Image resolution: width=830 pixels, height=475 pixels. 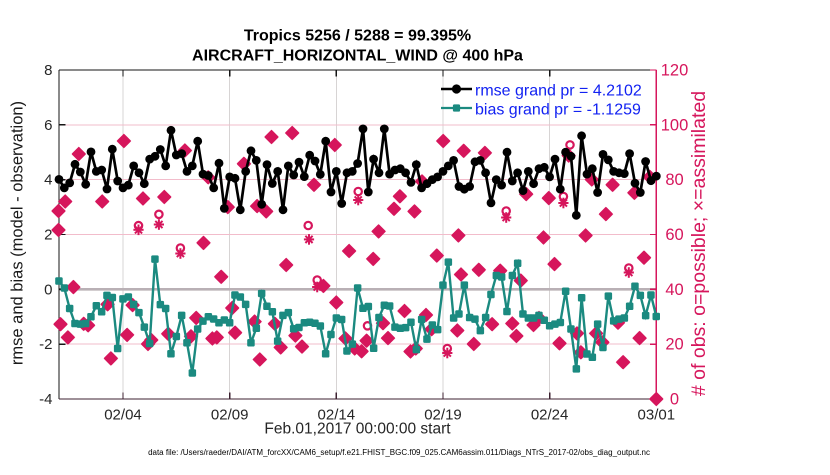 What do you see at coordinates (48, 125) in the screenshot?
I see `svg-text: 6` at bounding box center [48, 125].